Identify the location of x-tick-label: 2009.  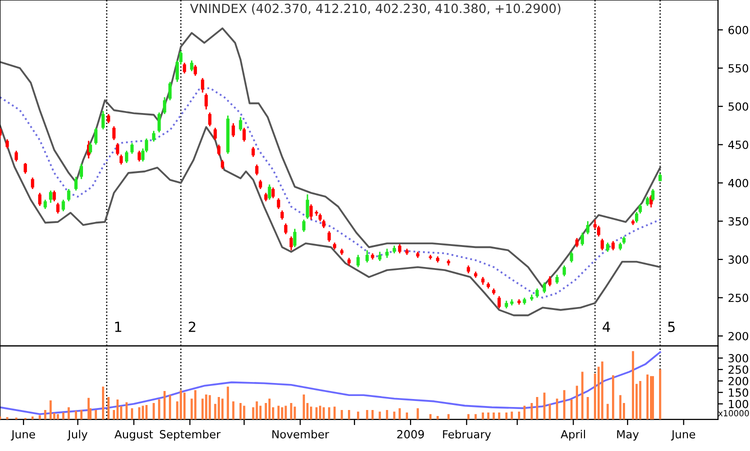
(410, 434).